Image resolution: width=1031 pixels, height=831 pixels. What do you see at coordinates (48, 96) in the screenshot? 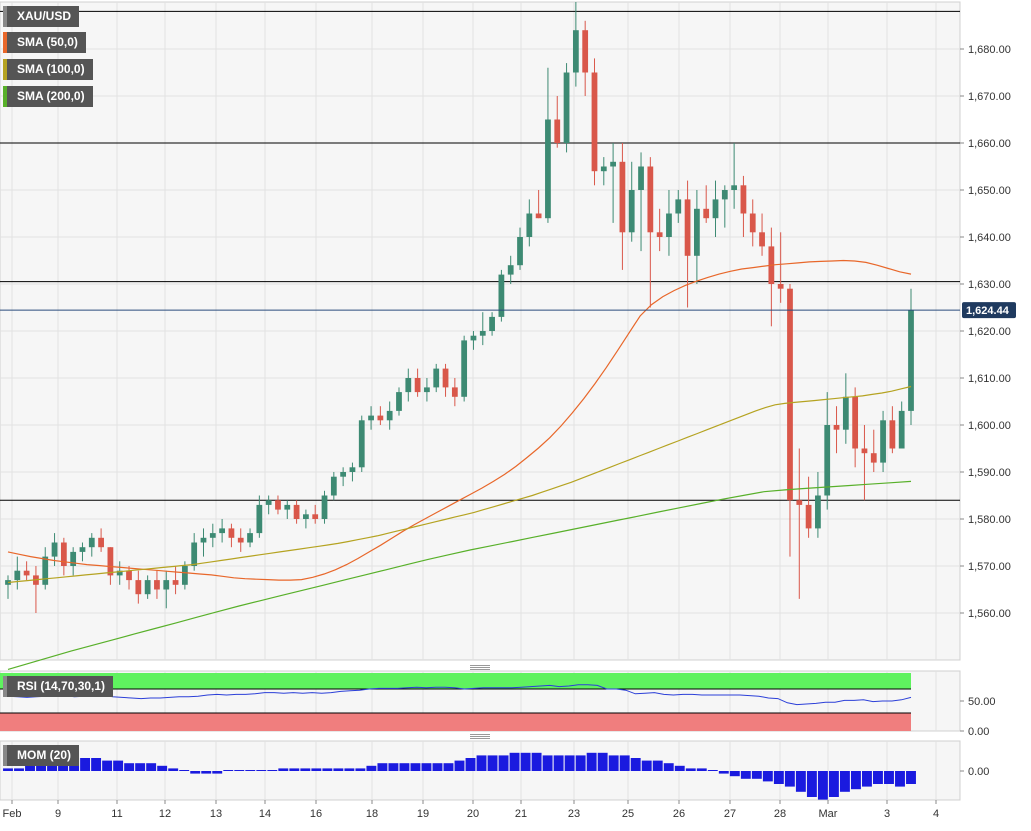
I see `sma200-label: SMA (200,0)` at bounding box center [48, 96].